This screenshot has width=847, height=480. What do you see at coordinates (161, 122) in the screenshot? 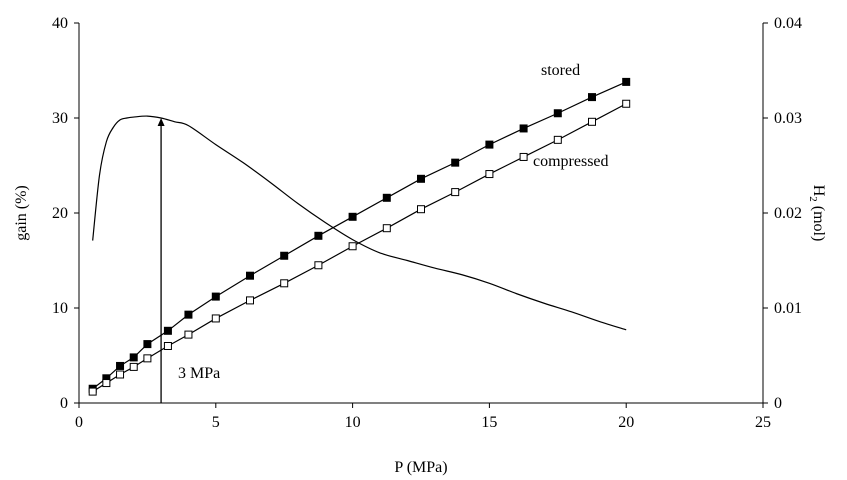
I see `arrow-head` at bounding box center [161, 122].